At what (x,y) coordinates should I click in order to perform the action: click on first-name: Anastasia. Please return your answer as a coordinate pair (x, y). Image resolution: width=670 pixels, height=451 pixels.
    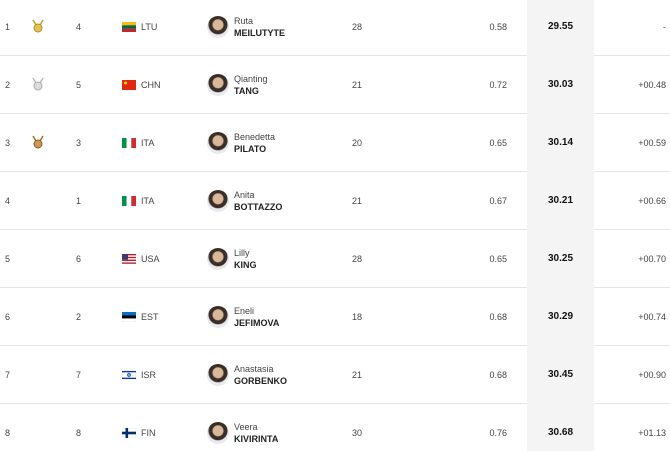
    Looking at the image, I should click on (254, 369).